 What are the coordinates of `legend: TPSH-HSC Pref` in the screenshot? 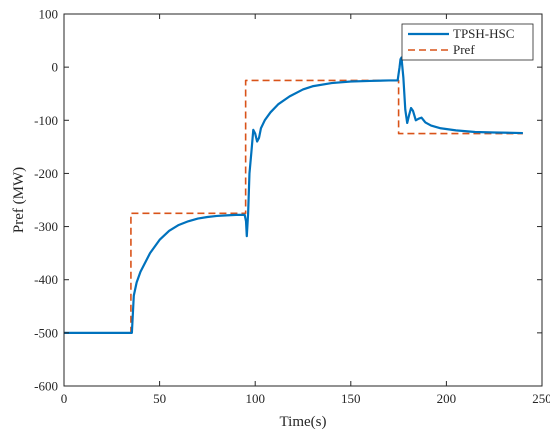 It's located at (467, 42).